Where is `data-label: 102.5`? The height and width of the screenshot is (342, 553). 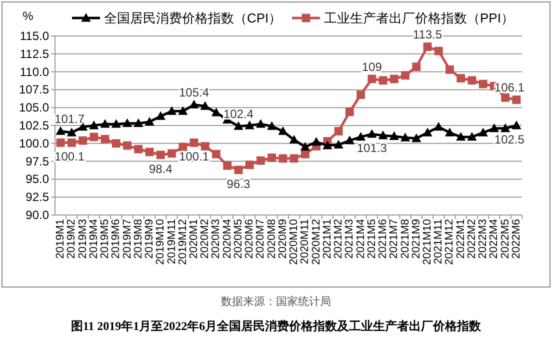
data-label: 102.5 is located at coordinates (509, 139).